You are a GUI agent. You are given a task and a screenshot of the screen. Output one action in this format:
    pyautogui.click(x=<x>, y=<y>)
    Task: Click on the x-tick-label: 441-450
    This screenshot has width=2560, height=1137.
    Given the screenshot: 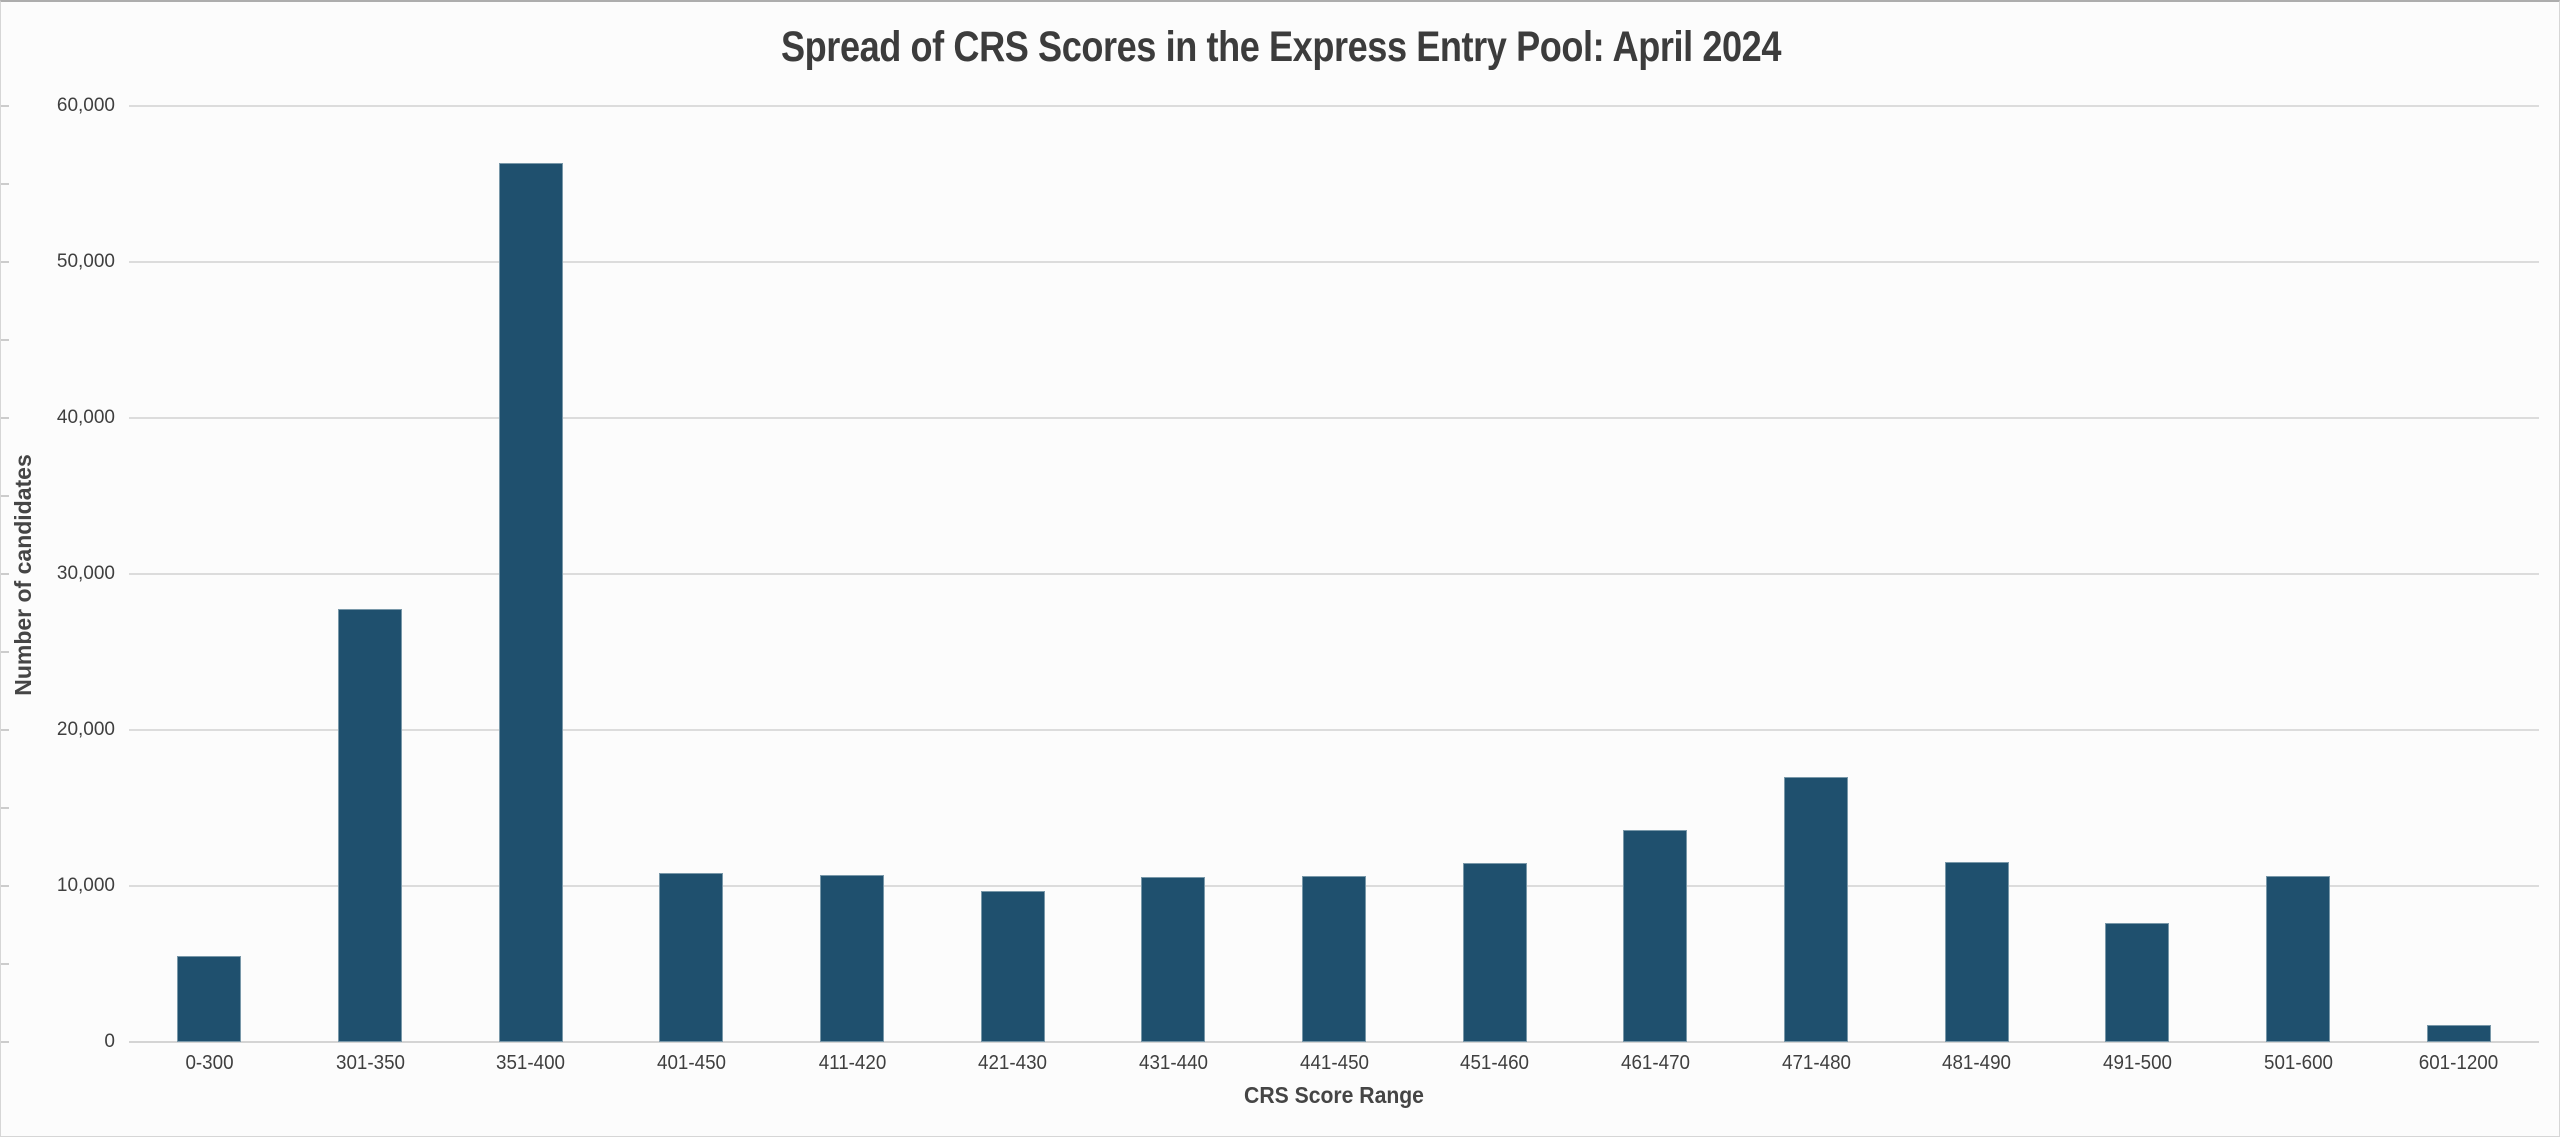 What is the action you would take?
    pyautogui.click(x=1334, y=1063)
    